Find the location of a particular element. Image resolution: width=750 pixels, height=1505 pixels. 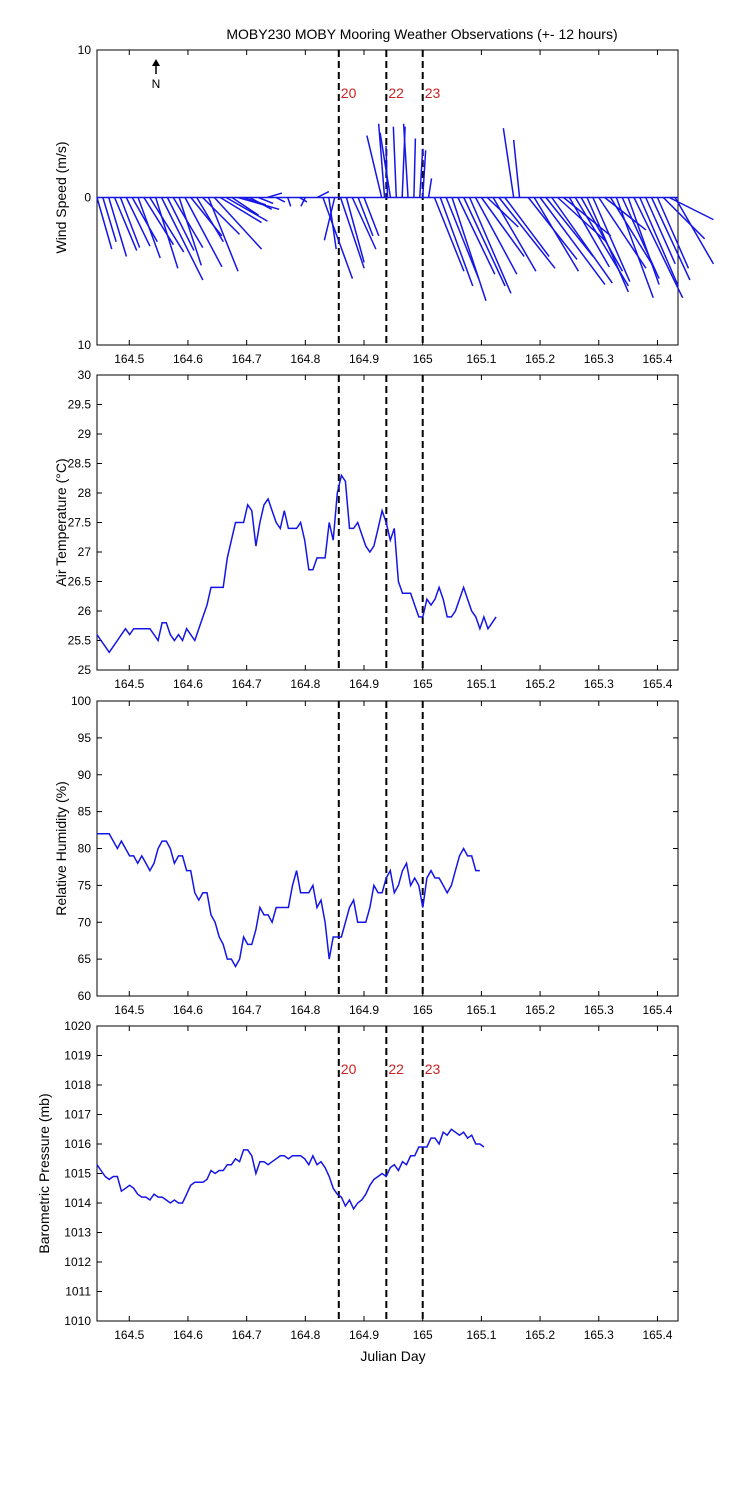

y-tick-label: 0 is located at coordinates (87, 198).